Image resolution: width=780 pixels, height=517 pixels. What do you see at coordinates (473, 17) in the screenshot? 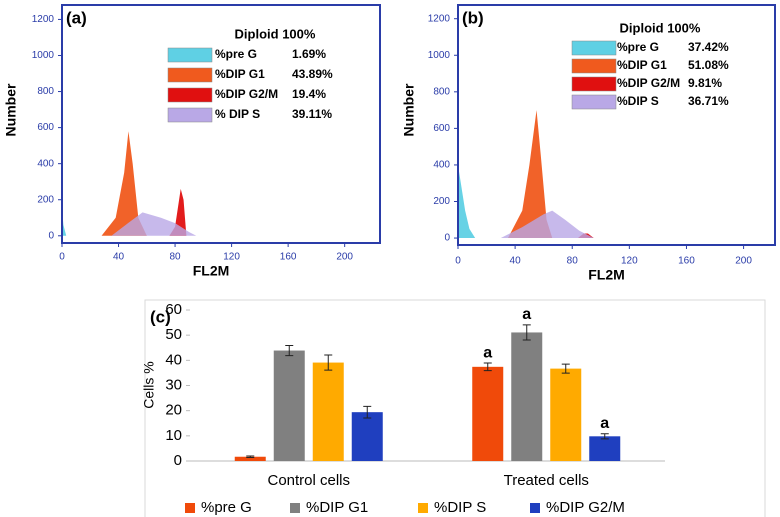
I see `panel-label: (b)` at bounding box center [473, 17].